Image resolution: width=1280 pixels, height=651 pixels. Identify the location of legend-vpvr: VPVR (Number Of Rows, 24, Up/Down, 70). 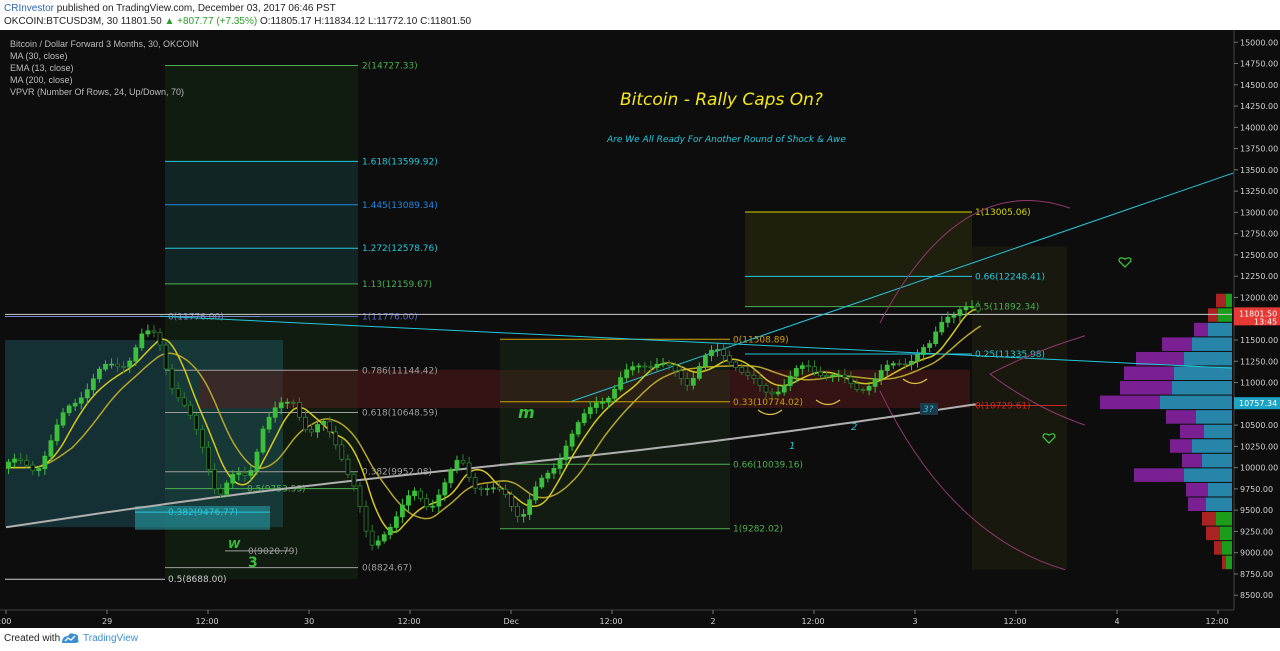
(97, 92).